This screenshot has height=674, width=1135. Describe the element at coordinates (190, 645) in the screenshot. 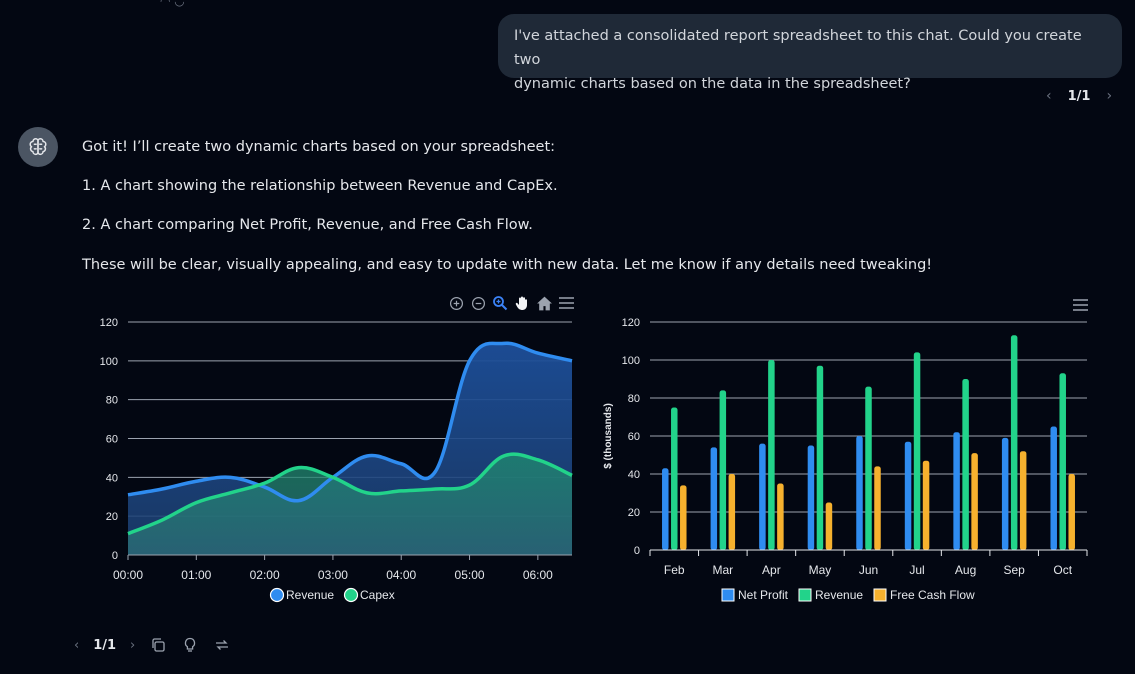

I see `lightbulb-icon` at that location.